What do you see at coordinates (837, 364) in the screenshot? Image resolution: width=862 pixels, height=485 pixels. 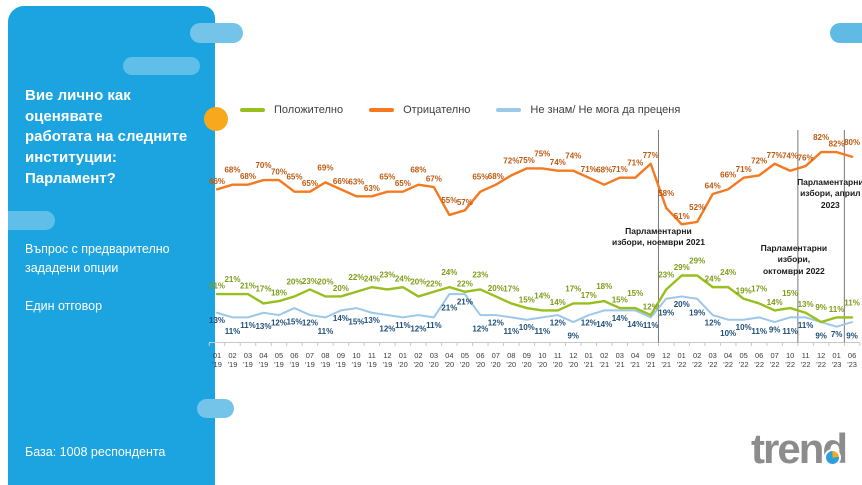 I see `x-axis-label-year: '23` at bounding box center [837, 364].